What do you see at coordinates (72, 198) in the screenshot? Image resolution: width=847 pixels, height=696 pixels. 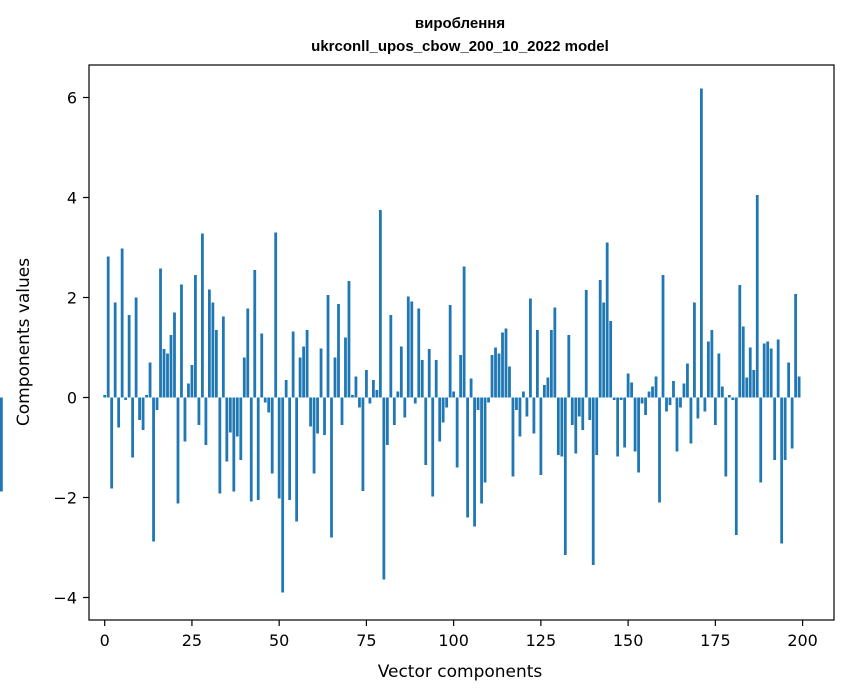 I see `y-tick-label: 4` at bounding box center [72, 198].